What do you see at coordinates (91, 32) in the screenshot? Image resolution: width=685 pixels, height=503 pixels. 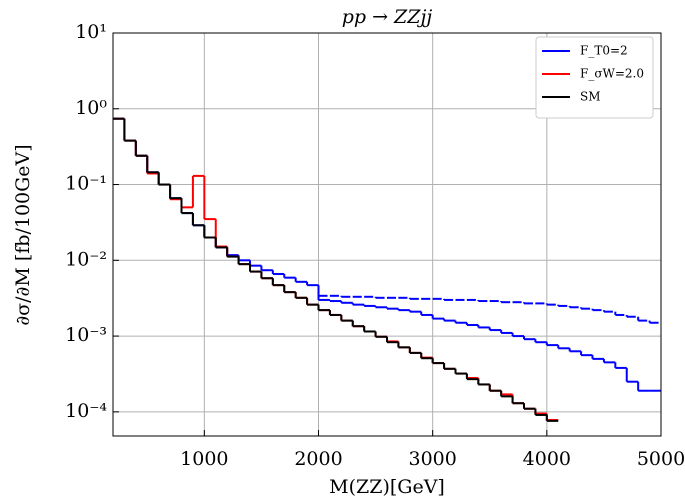 I see `y-tick-label: 10¹` at bounding box center [91, 32].